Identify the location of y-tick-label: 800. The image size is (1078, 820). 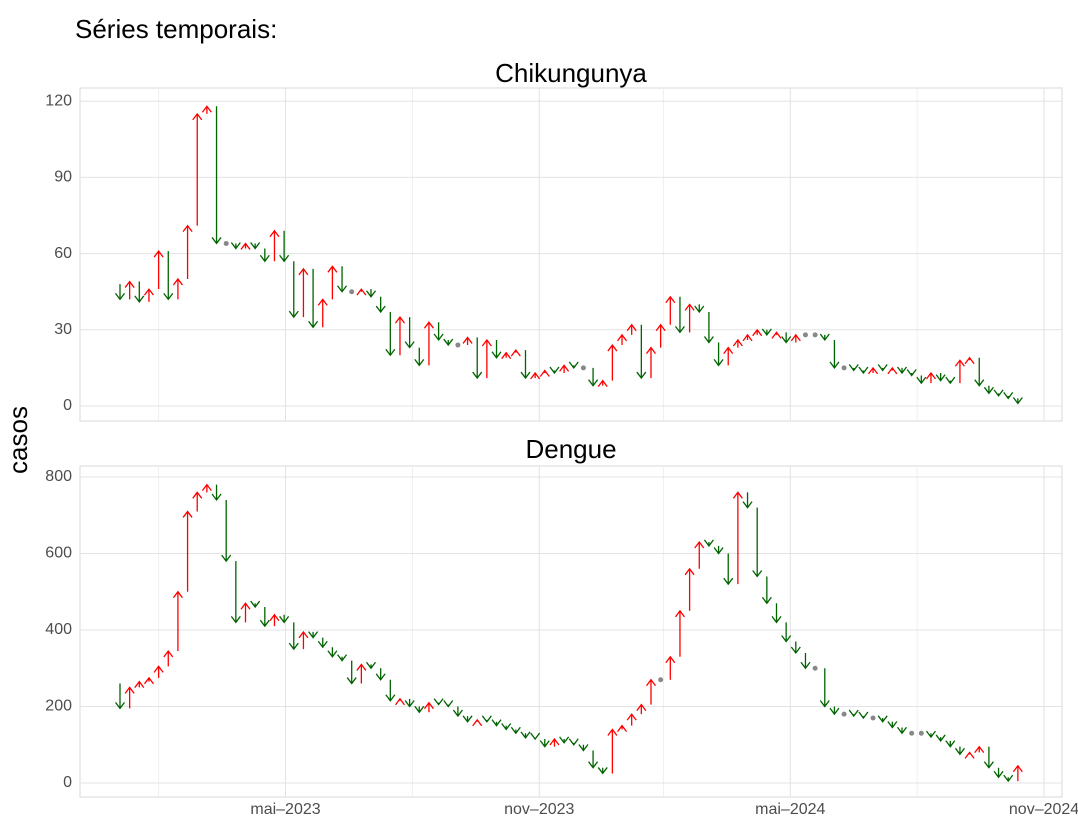
(58, 476).